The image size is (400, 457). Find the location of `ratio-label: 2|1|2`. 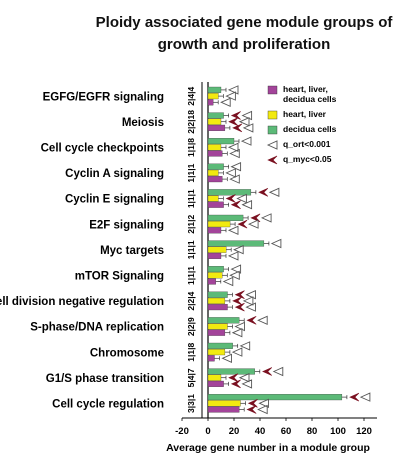

ratio-label: 2|1|2 is located at coordinates (191, 224).